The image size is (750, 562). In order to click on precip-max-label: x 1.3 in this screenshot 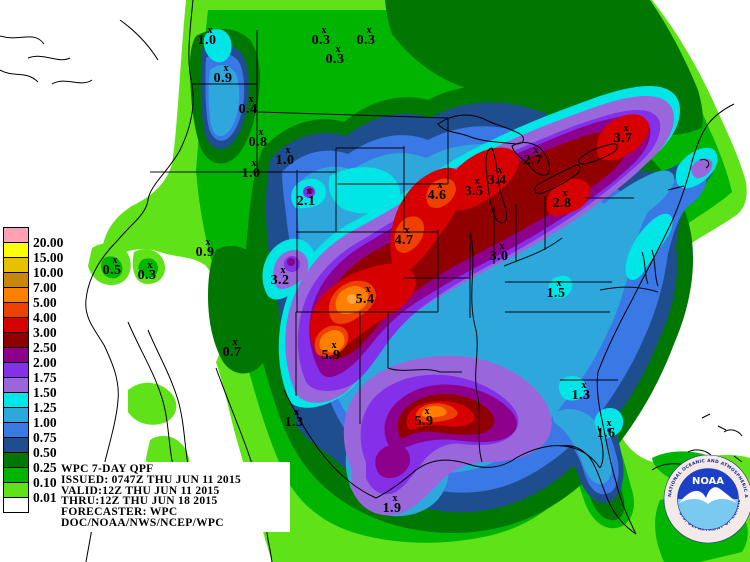, I will do `click(294, 418)`.